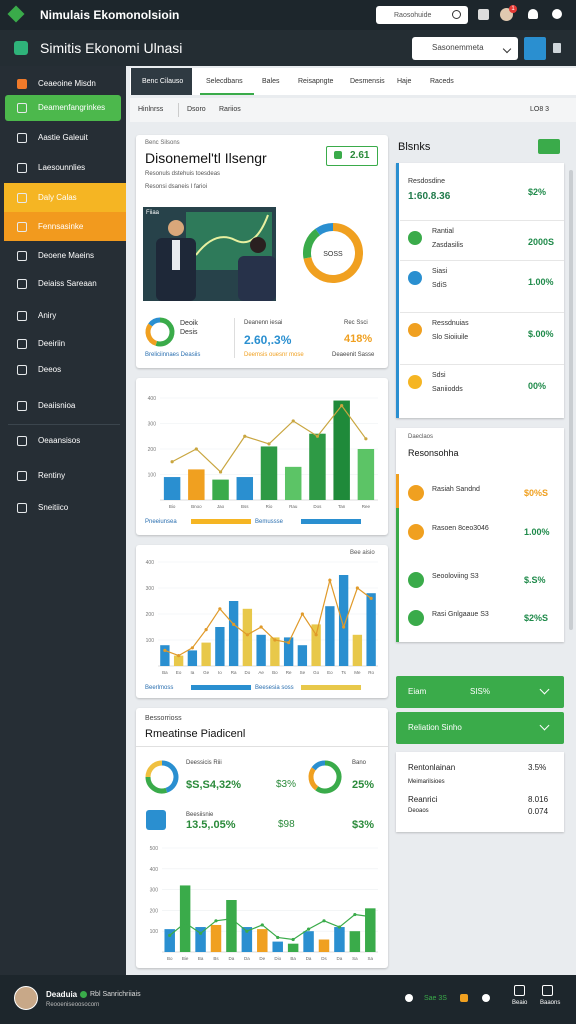 The height and width of the screenshot is (1024, 576). Describe the element at coordinates (363, 785) in the screenshot. I see `donut-value: 25%` at that location.